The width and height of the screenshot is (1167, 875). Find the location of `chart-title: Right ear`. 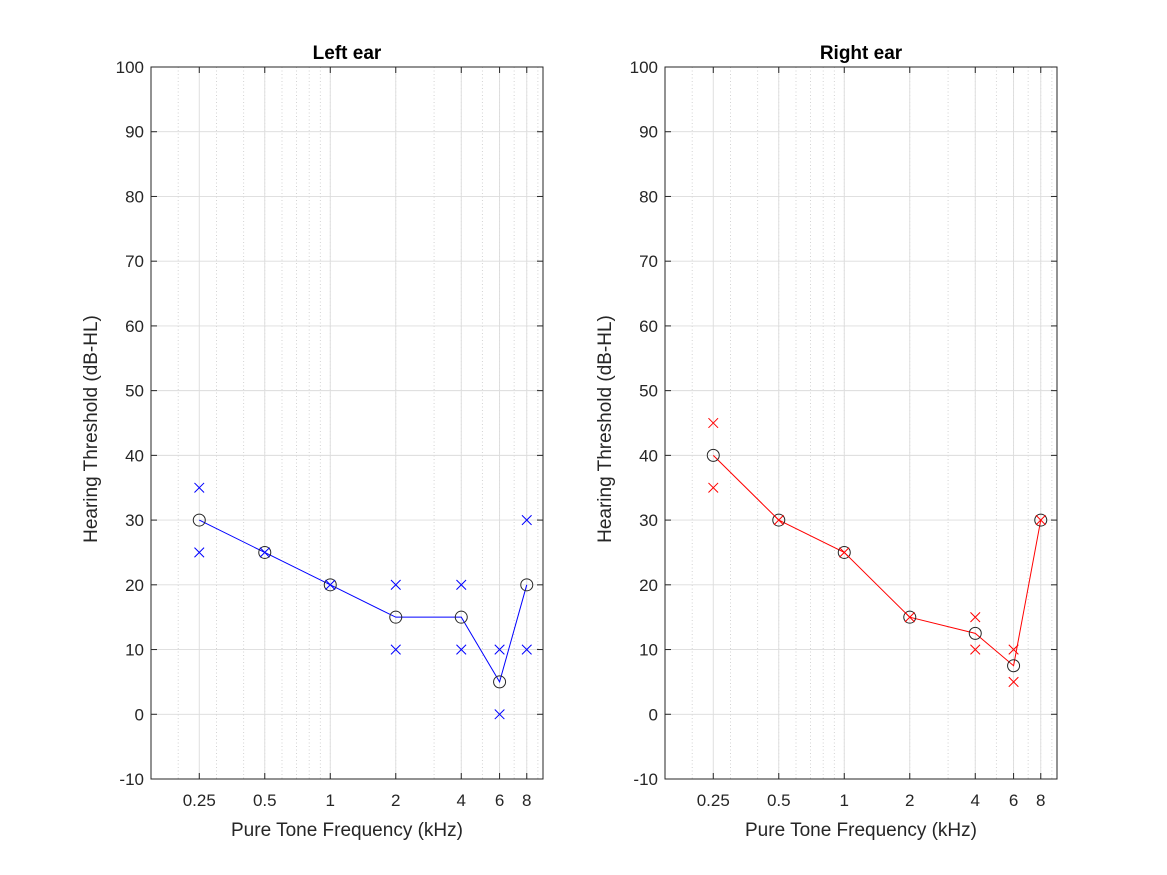

chart-title: Right ear is located at coordinates (861, 53).